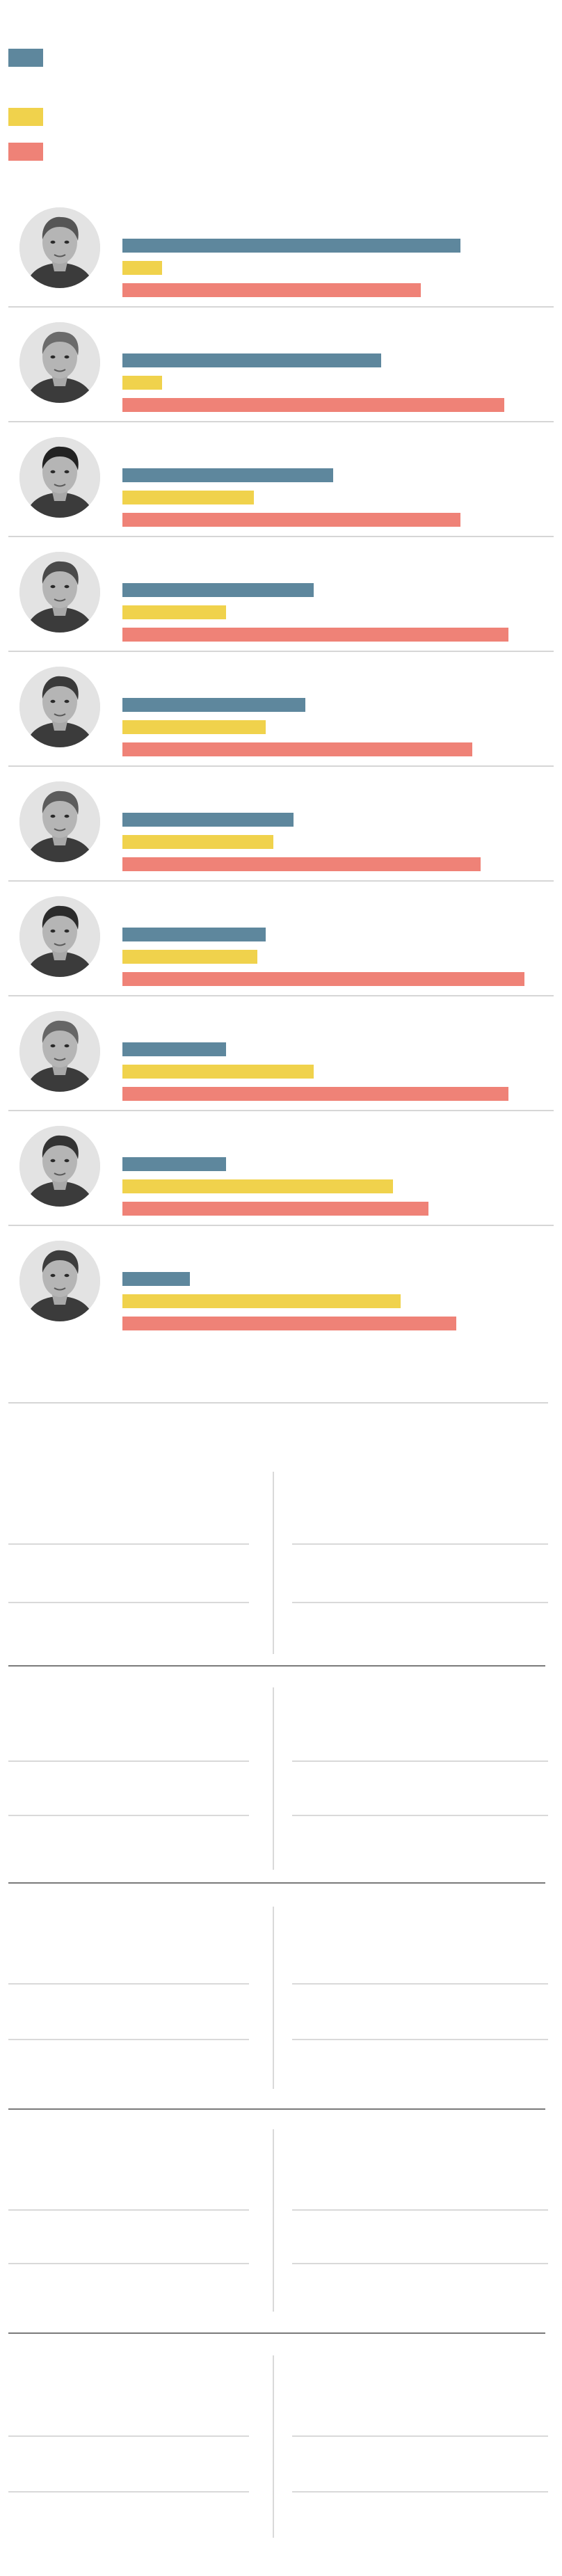 Image resolution: width=562 pixels, height=2576 pixels. What do you see at coordinates (25, 152) in the screenshot?
I see `legend-swatch-series-c` at bounding box center [25, 152].